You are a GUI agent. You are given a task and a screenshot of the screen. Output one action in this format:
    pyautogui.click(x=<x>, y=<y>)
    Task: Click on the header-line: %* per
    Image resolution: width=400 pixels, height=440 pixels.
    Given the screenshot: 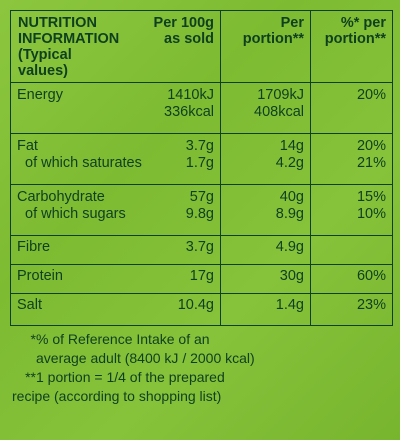 What is the action you would take?
    pyautogui.click(x=363, y=23)
    